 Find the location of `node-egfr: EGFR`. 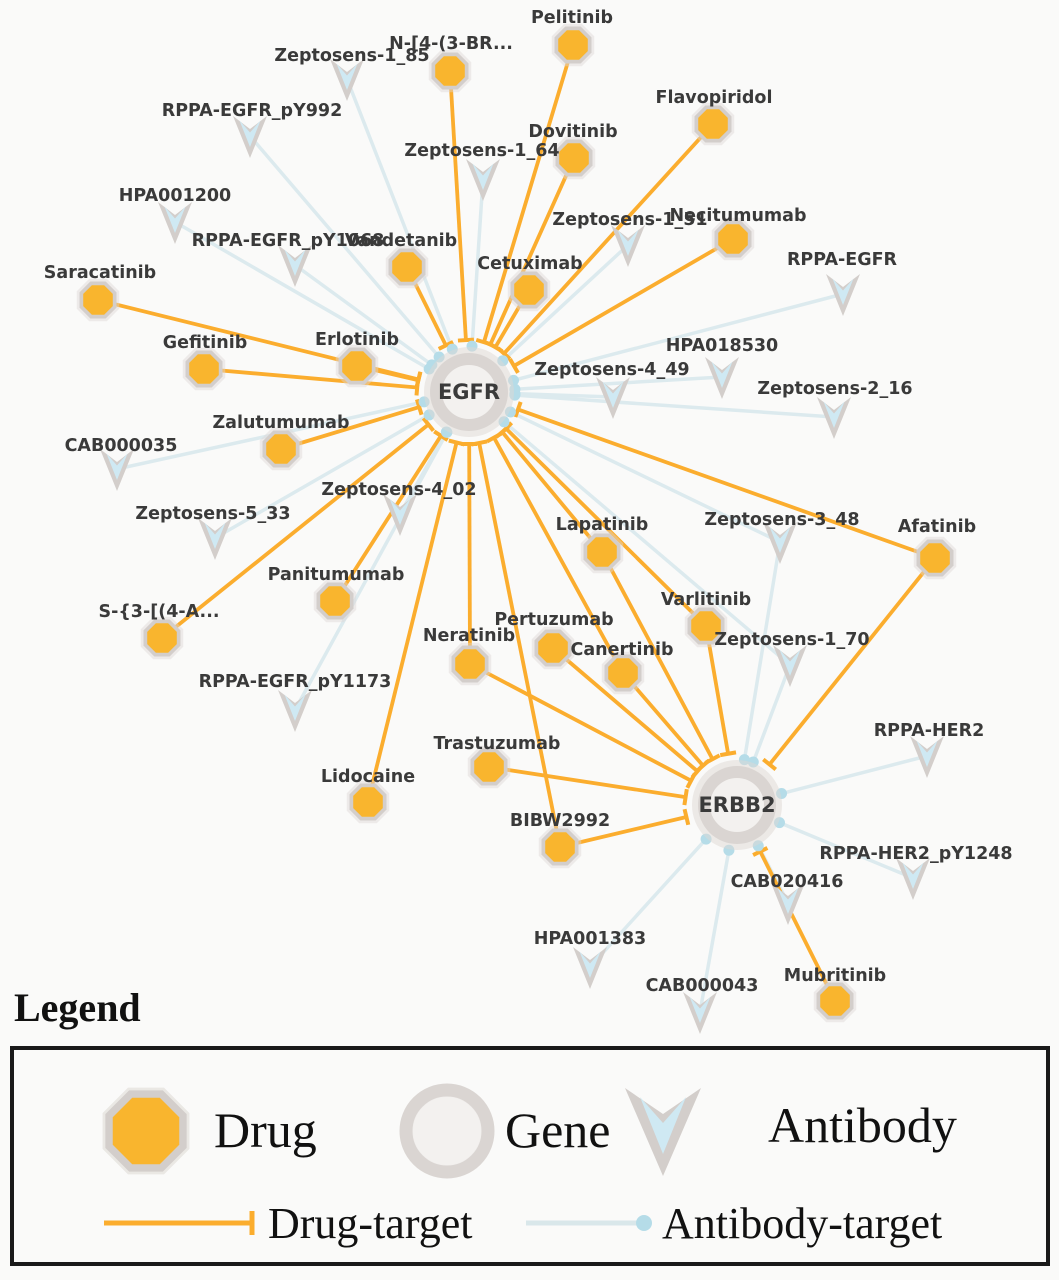

node-egfr: EGFR is located at coordinates (469, 392).